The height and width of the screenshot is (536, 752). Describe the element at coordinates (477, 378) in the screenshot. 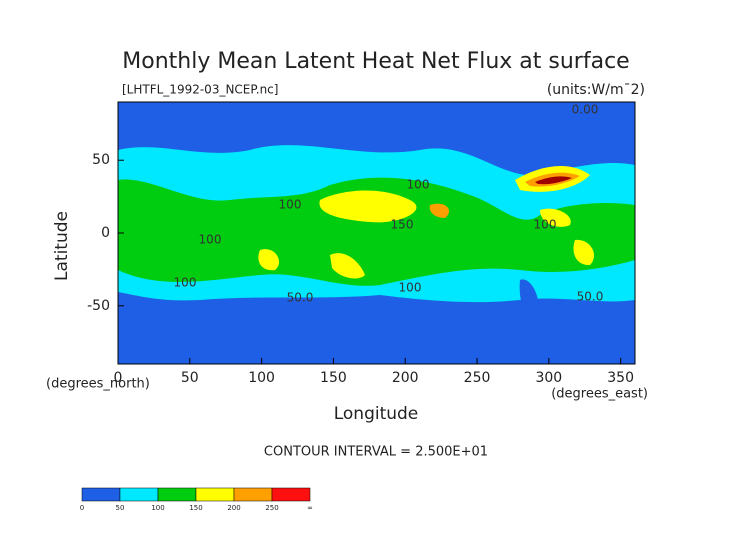

I see `x-tick-label: 250` at that location.